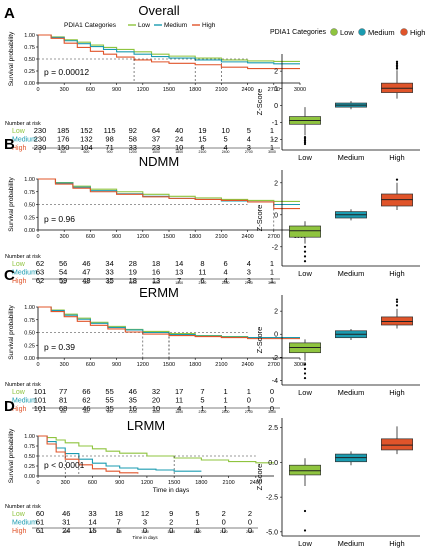  I want to click on risk-cell: 34, so click(109, 263).